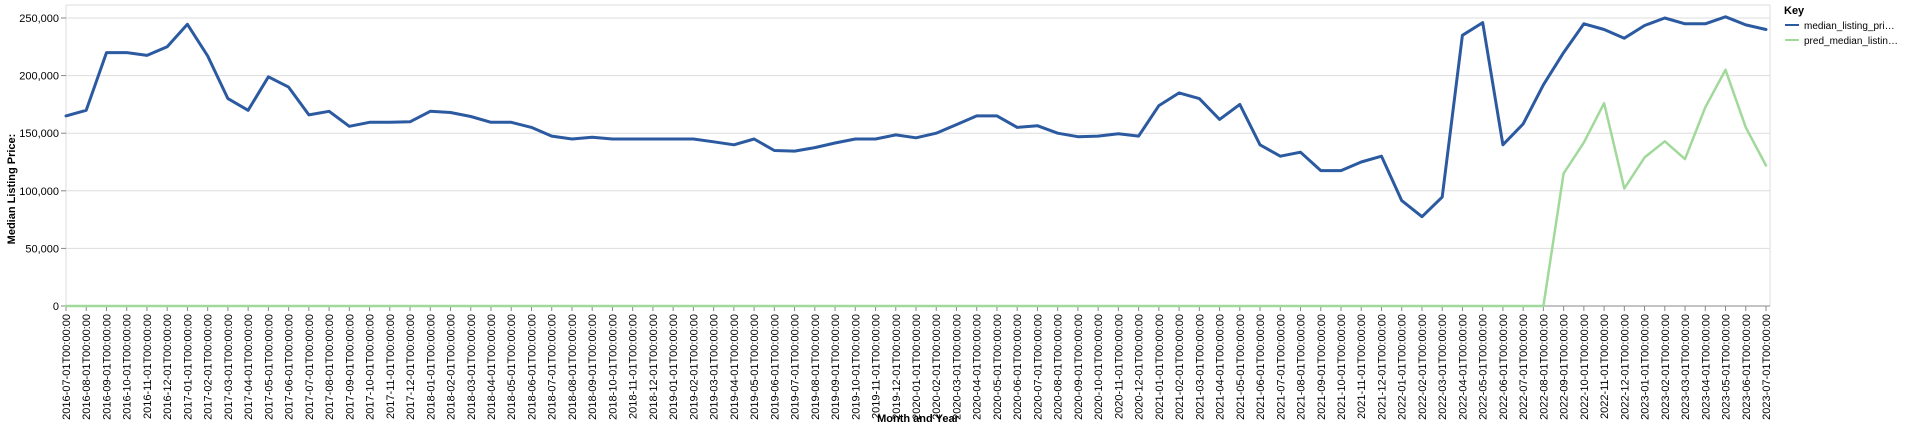 This screenshot has width=1920, height=429. Describe the element at coordinates (1686, 367) in the screenshot. I see `x-tick-label: 2023-03-01T00:00:00` at that location.